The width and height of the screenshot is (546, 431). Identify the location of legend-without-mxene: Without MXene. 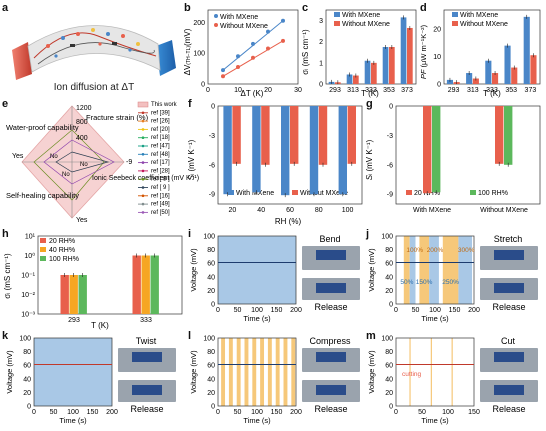
(244, 26).